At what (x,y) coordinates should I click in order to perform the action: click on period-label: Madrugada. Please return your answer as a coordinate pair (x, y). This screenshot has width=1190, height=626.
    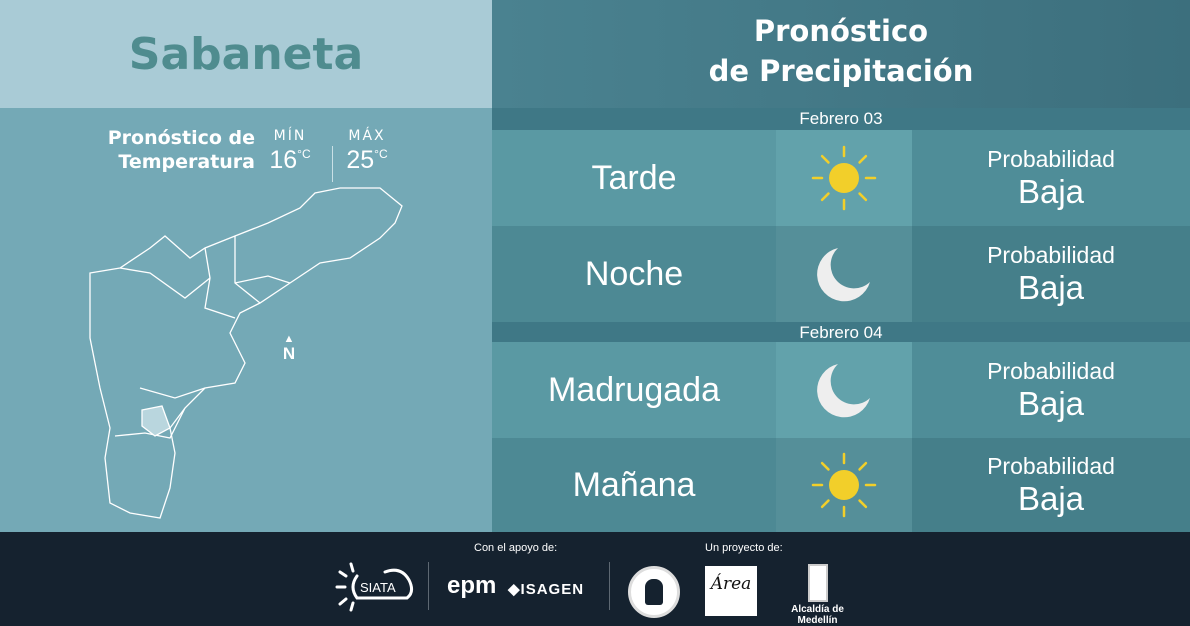
    Looking at the image, I should click on (634, 390).